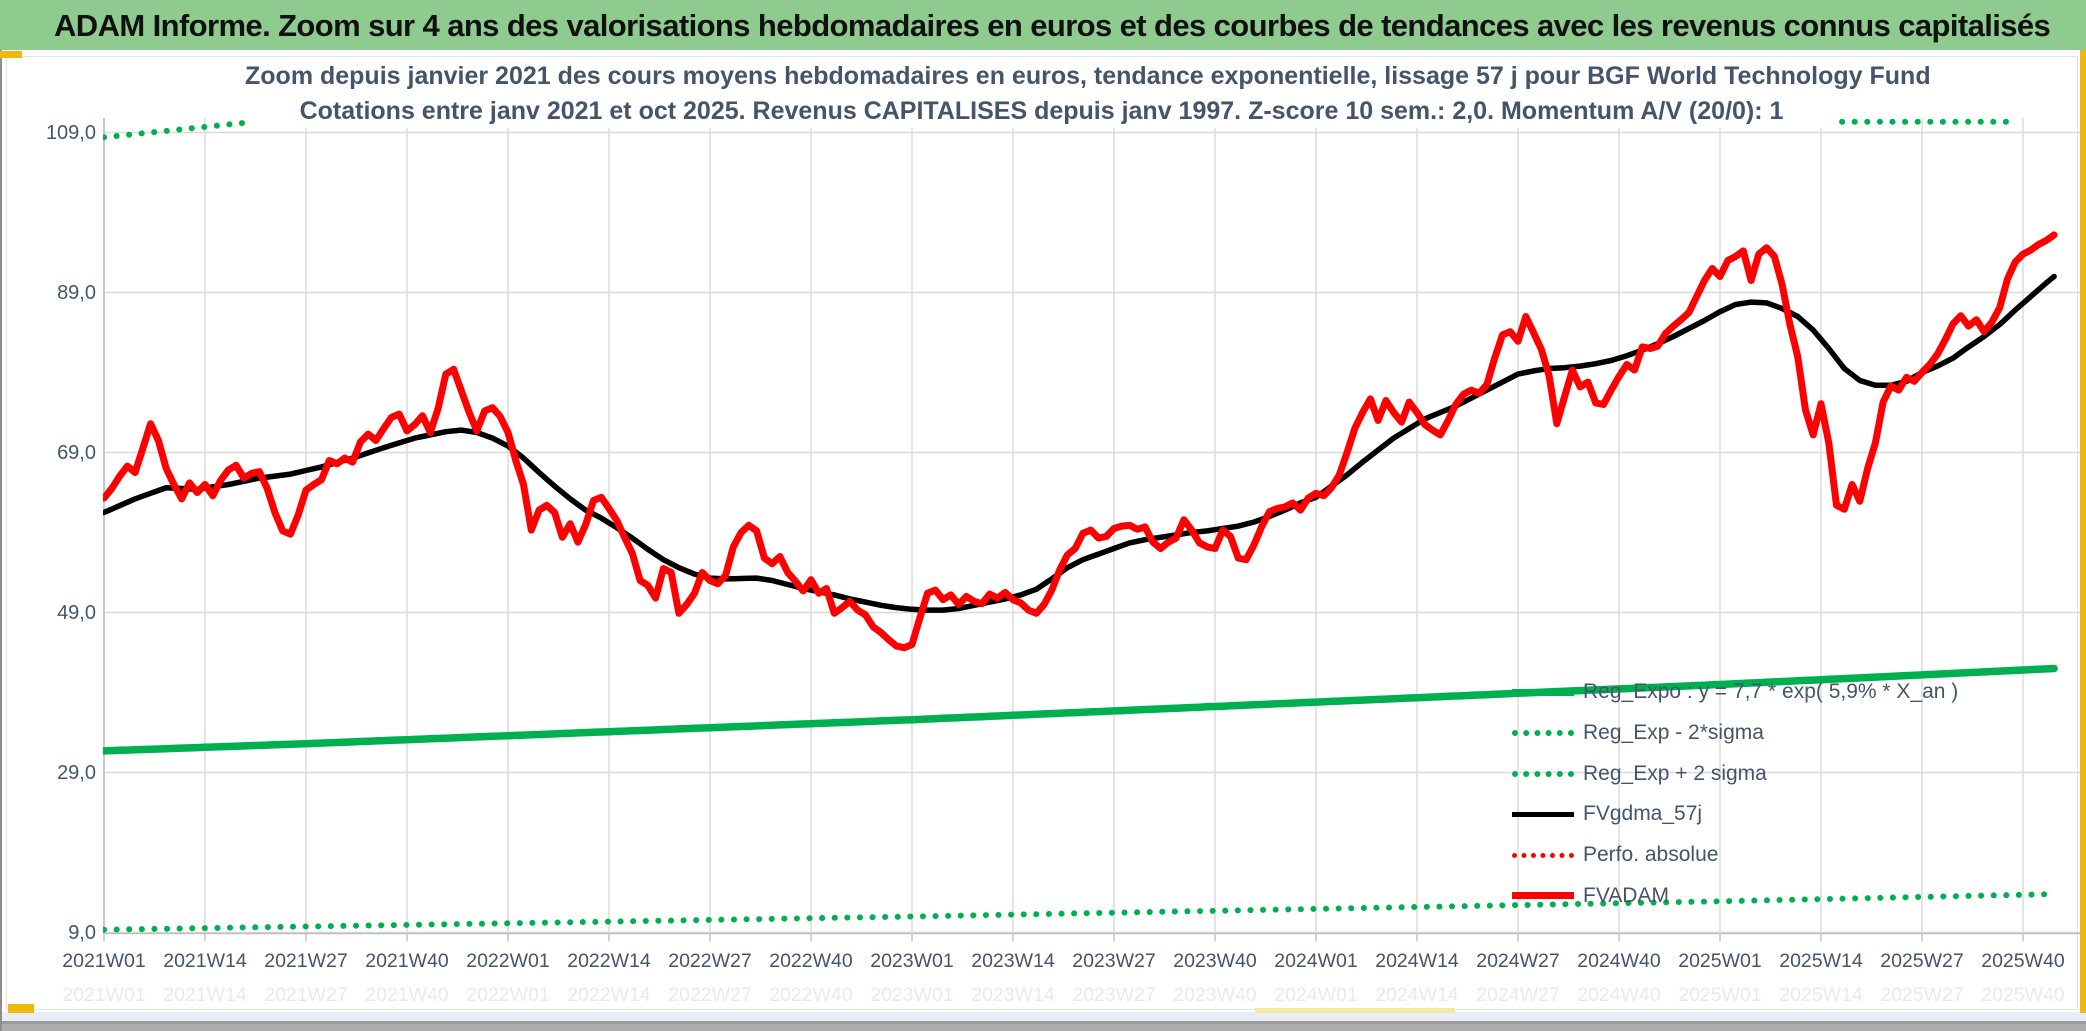 The height and width of the screenshot is (1031, 2086). What do you see at coordinates (1, 540) in the screenshot?
I see `sheet-left-border` at bounding box center [1, 540].